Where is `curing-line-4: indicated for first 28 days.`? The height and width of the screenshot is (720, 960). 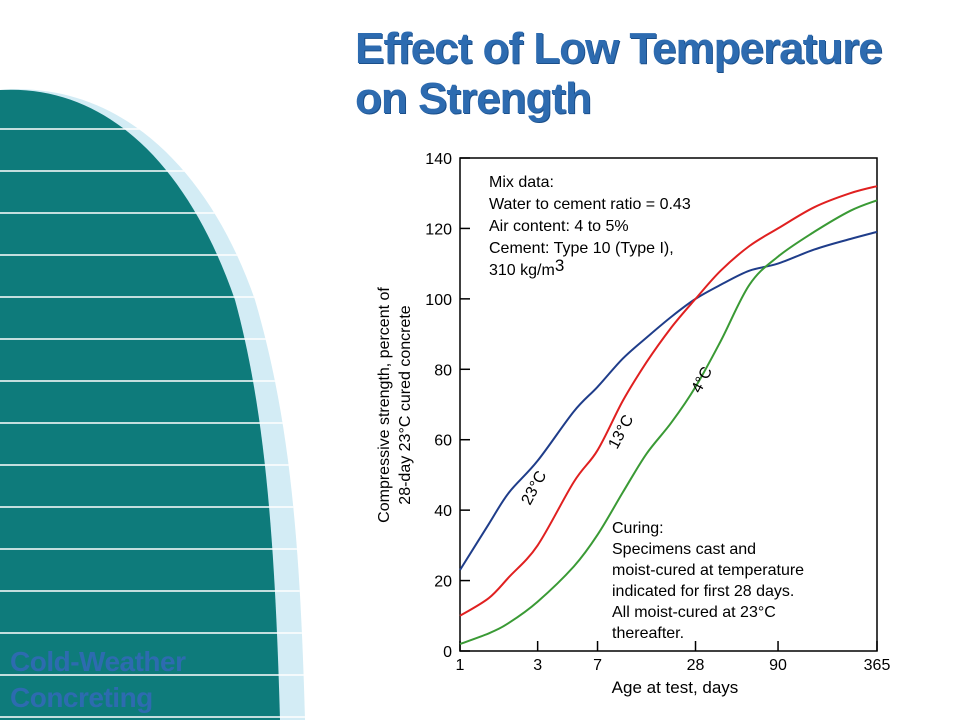
curing-line-4: indicated for first 28 days. is located at coordinates (703, 591).